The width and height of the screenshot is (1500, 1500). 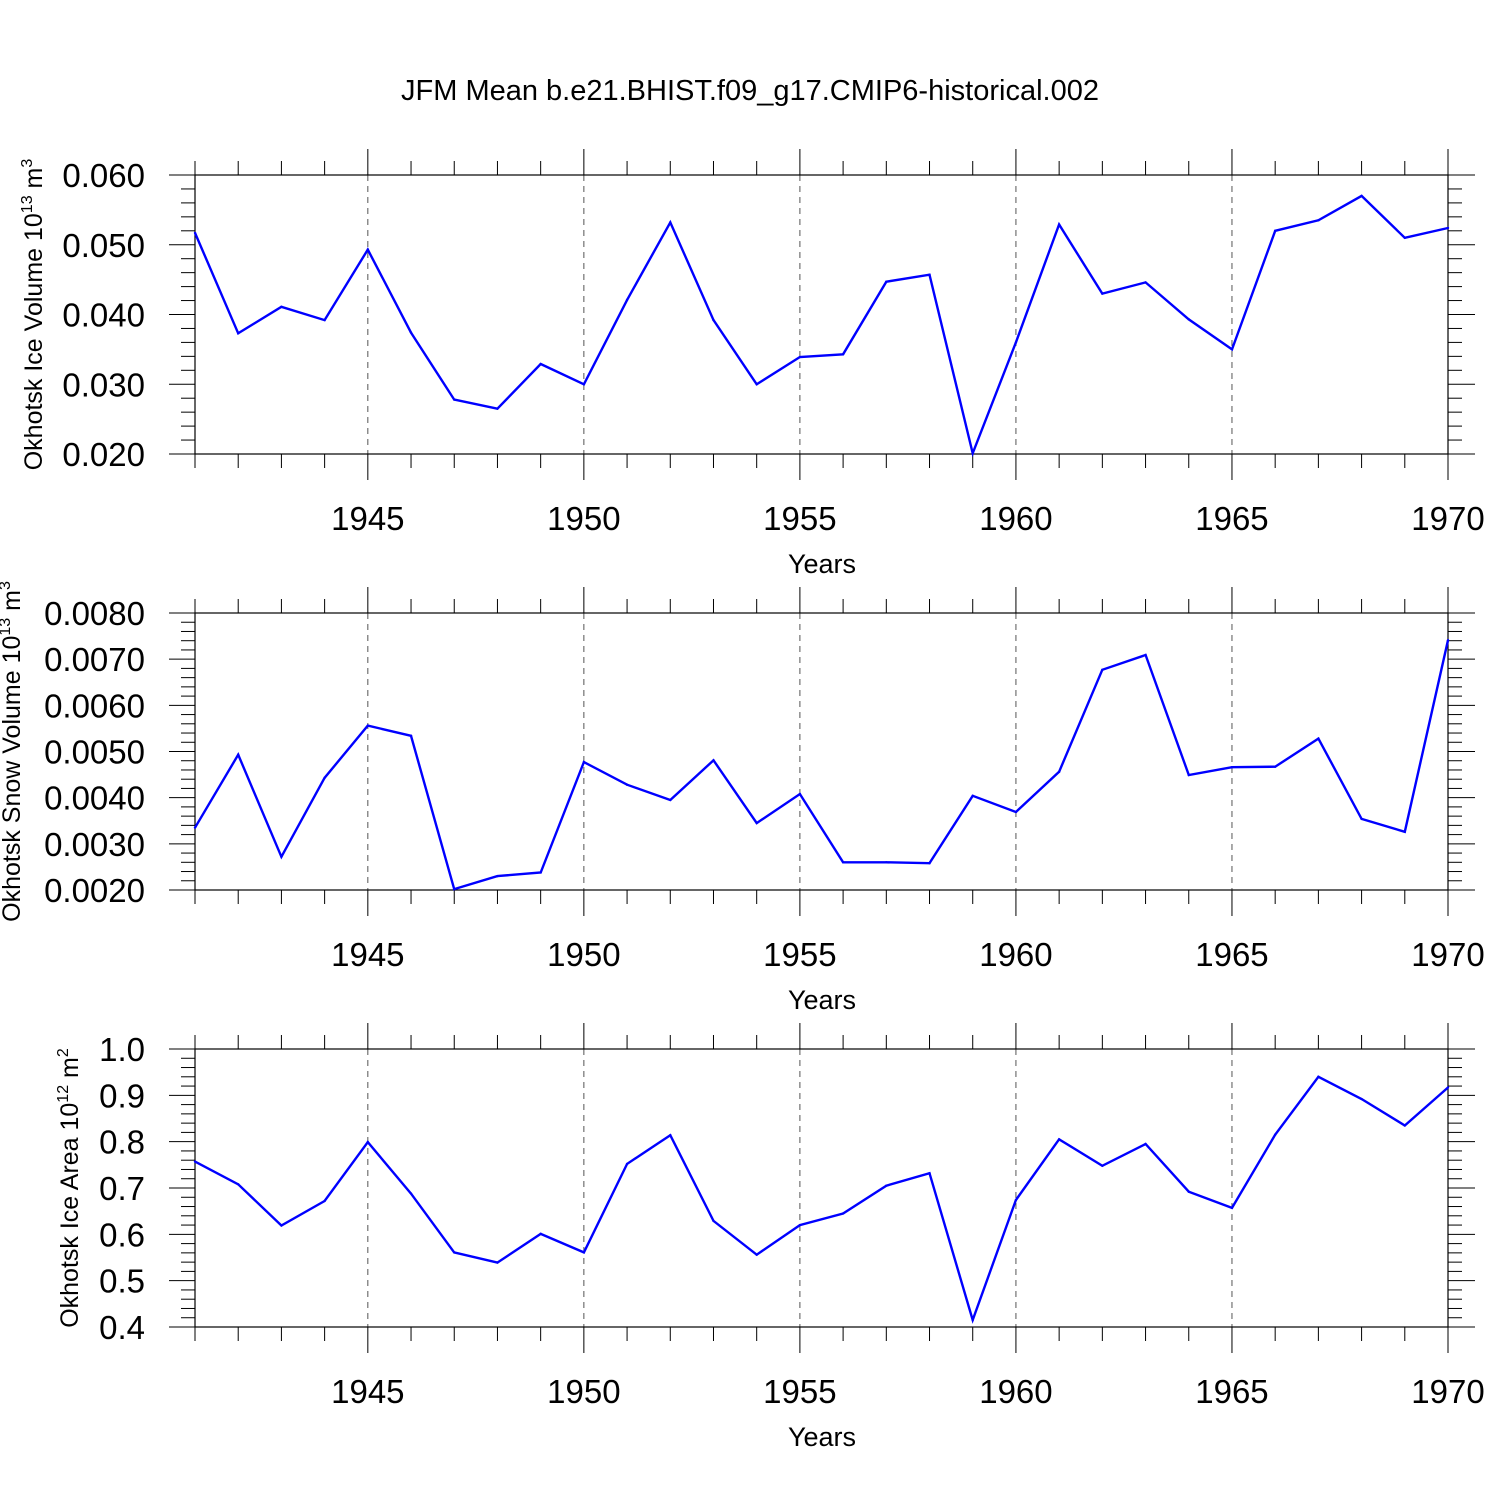 I want to click on y-tick-label: 0.0060, so click(x=94, y=705).